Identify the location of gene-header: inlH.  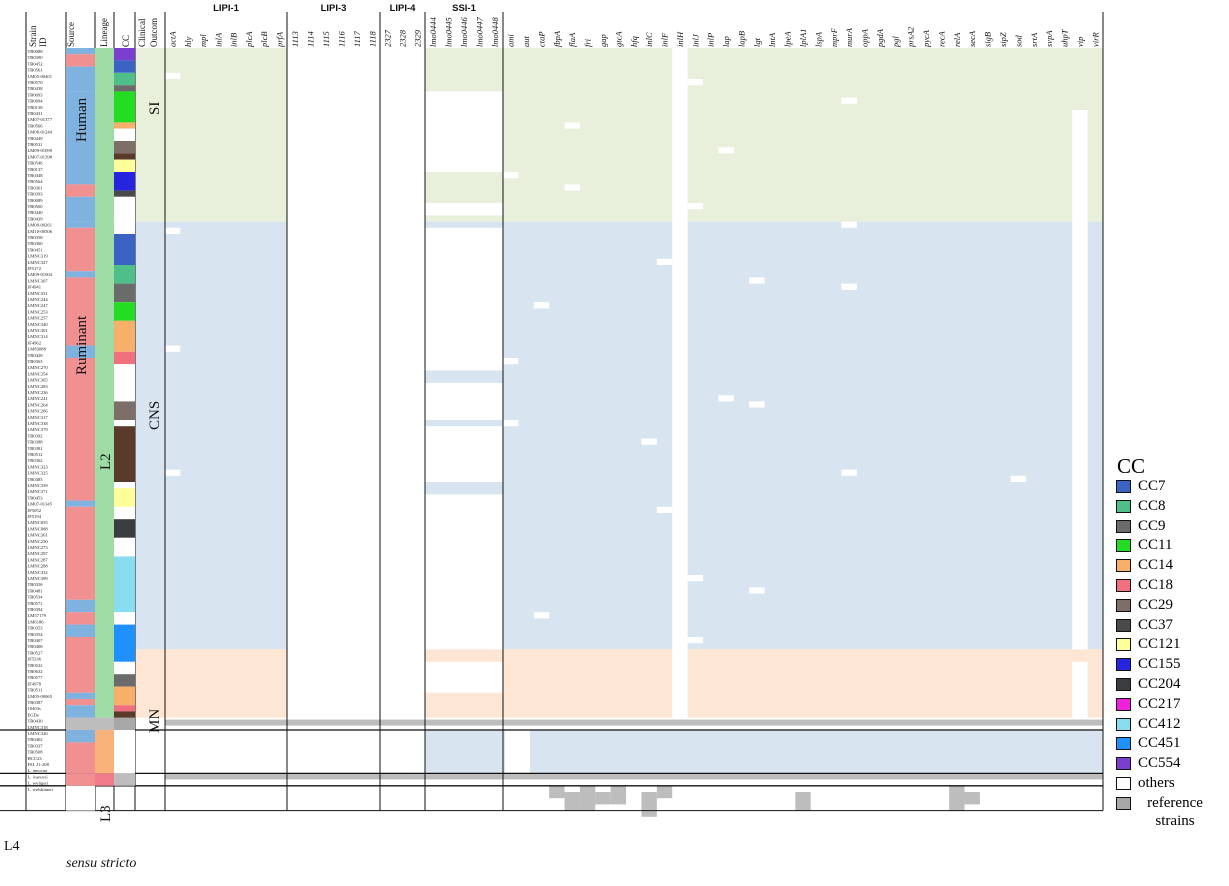
(680, 39).